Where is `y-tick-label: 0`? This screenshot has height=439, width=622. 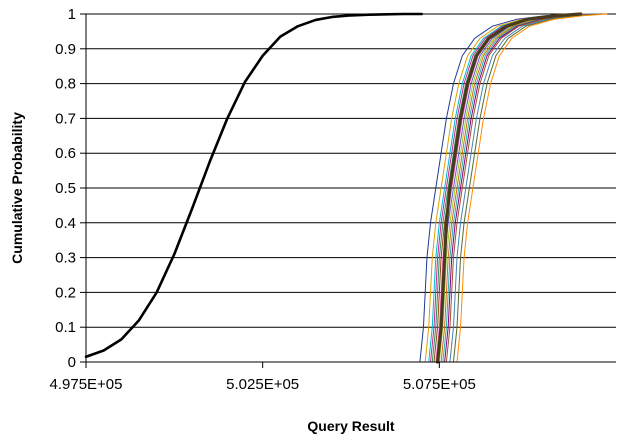 y-tick-label: 0 is located at coordinates (72, 362).